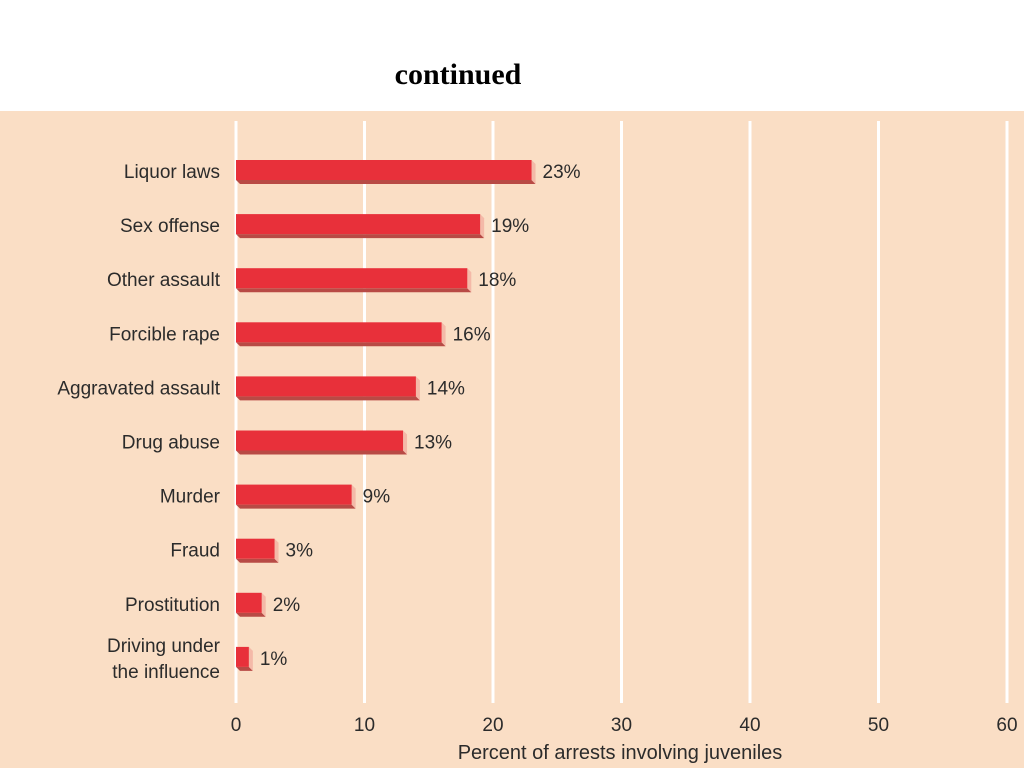 The image size is (1024, 768). What do you see at coordinates (458, 74) in the screenshot?
I see `slide-title: continued` at bounding box center [458, 74].